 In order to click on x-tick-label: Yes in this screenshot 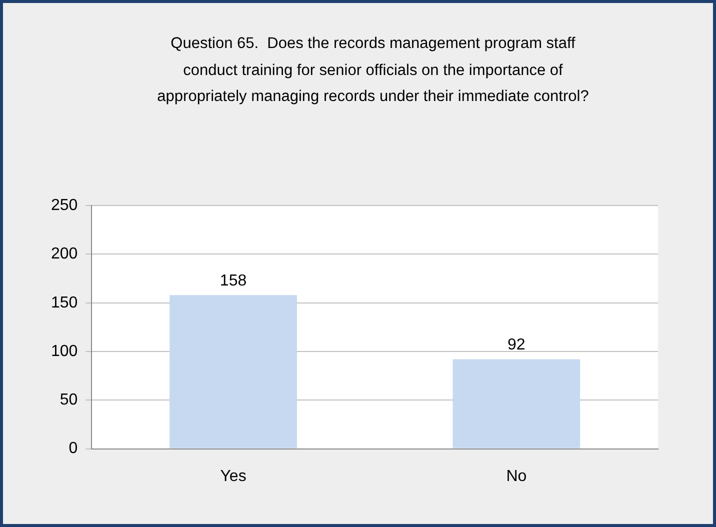, I will do `click(233, 476)`.